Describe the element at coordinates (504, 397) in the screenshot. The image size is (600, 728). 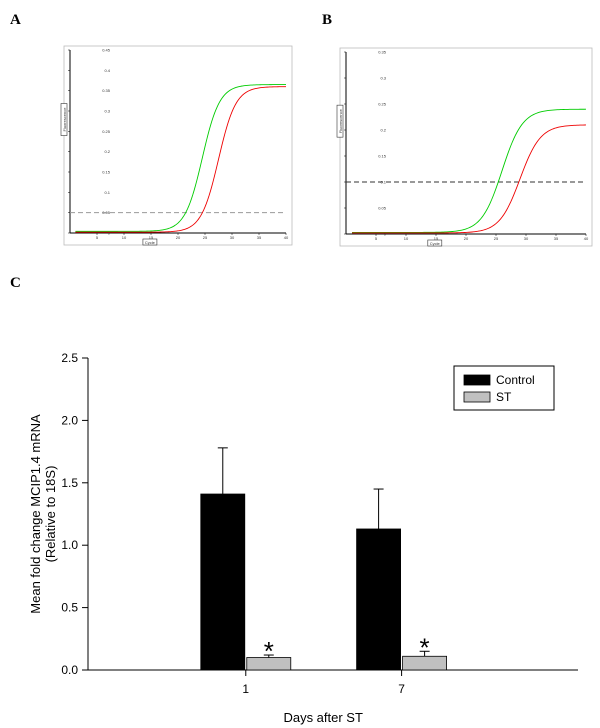
I see `legend-label-st: ST` at that location.